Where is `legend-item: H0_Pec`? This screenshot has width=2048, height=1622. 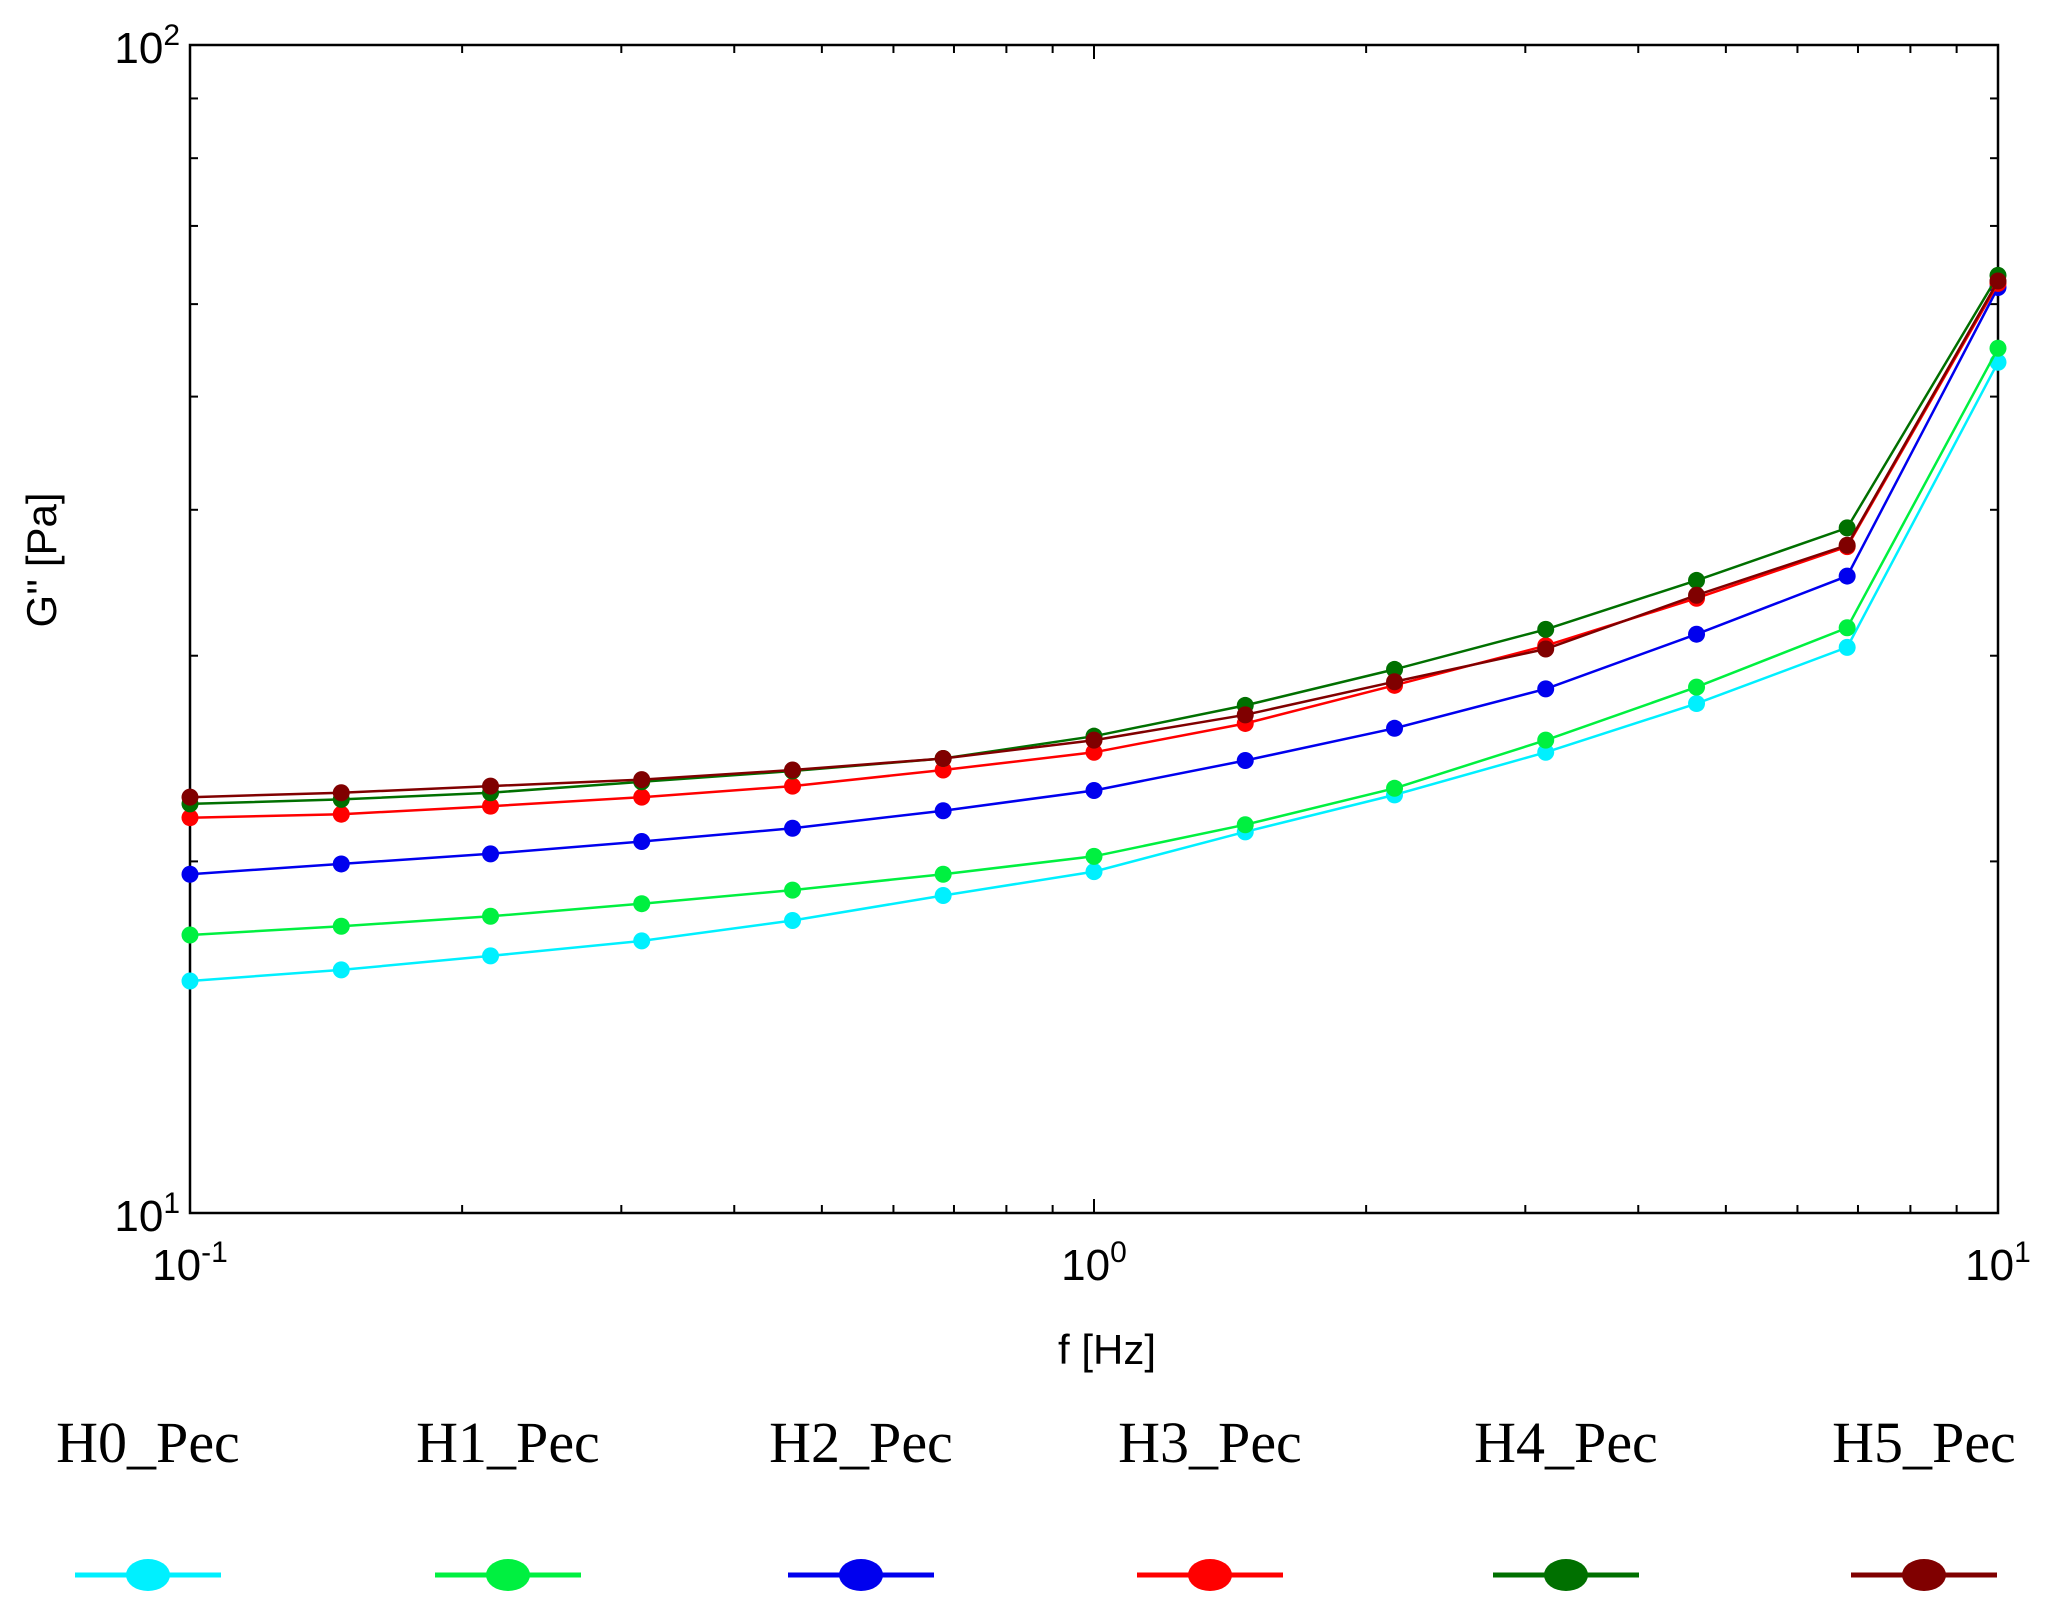 legend-item: H0_Pec is located at coordinates (148, 1500).